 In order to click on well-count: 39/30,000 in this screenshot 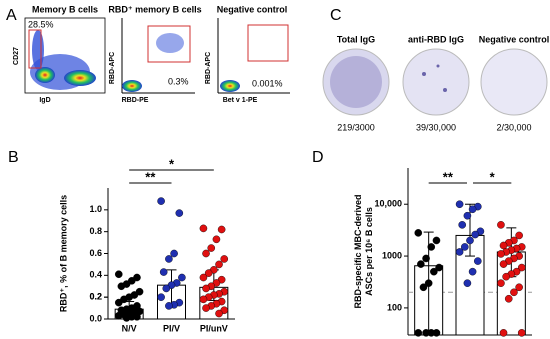, I will do `click(436, 127)`.